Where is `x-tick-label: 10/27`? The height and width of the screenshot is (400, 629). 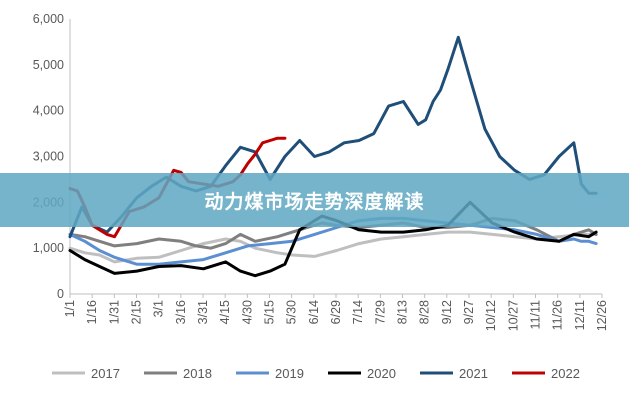
x-tick-label: 10/27 is located at coordinates (513, 315).